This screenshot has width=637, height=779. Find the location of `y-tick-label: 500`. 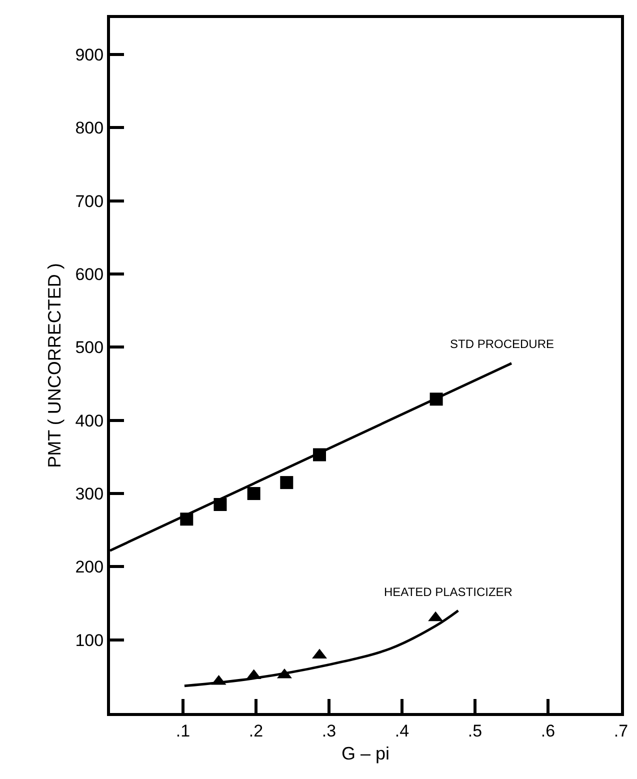

y-tick-label: 500 is located at coordinates (89, 348).